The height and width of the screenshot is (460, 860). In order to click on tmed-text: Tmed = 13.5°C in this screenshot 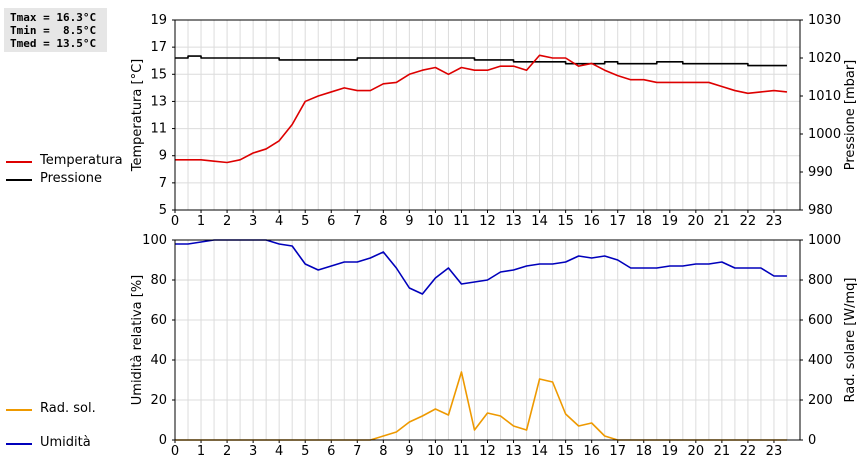, I will do `click(53, 43)`.